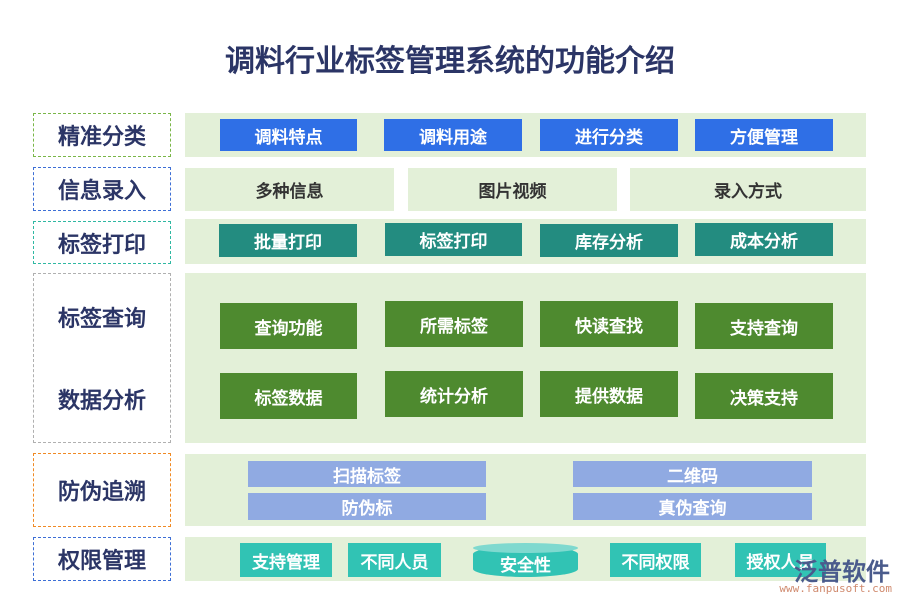 The image size is (900, 600). I want to click on item-box: 标签数据, so click(288, 396).